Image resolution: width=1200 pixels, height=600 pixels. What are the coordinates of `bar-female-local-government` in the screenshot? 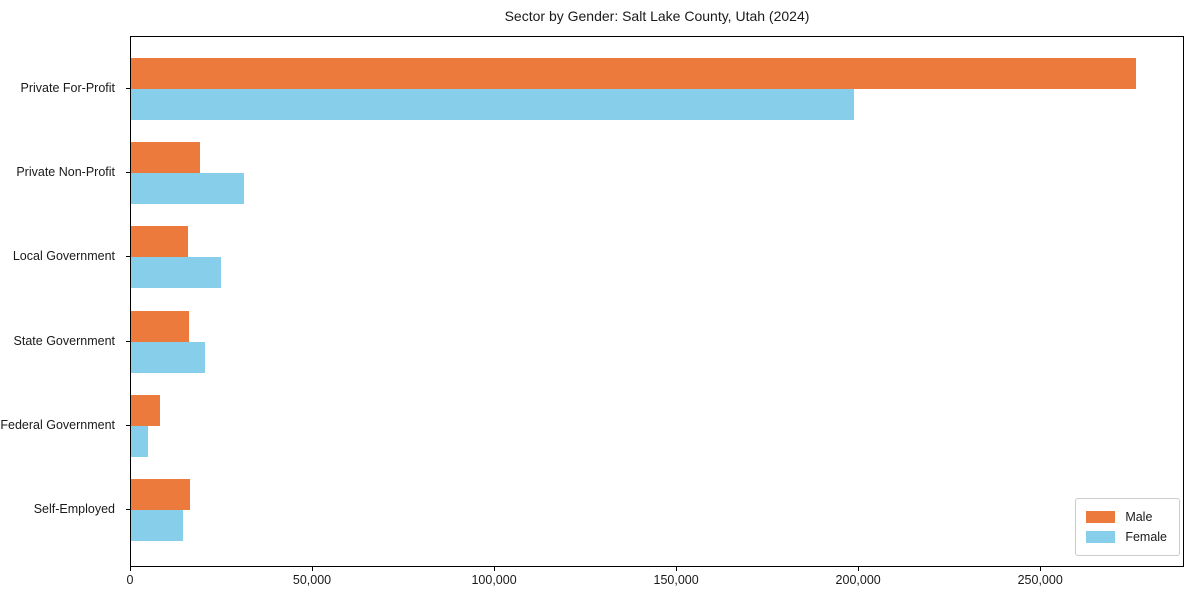 It's located at (176, 273).